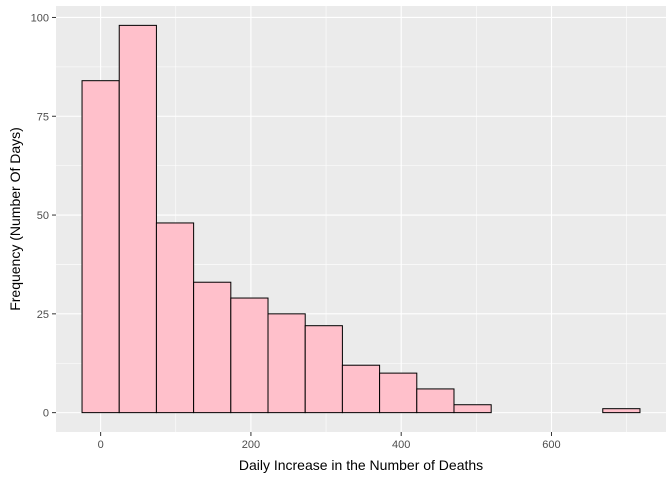  Describe the element at coordinates (551, 445) in the screenshot. I see `x-tick-label: 600` at that location.